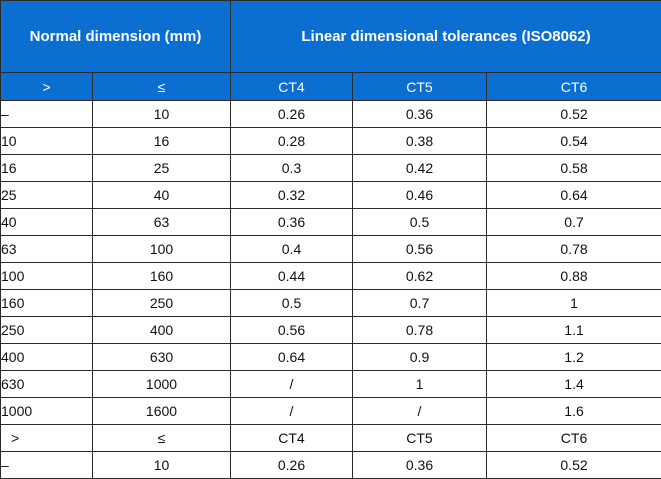 This screenshot has height=479, width=661. What do you see at coordinates (420, 141) in the screenshot?
I see `cell-ct5: 0.38` at bounding box center [420, 141].